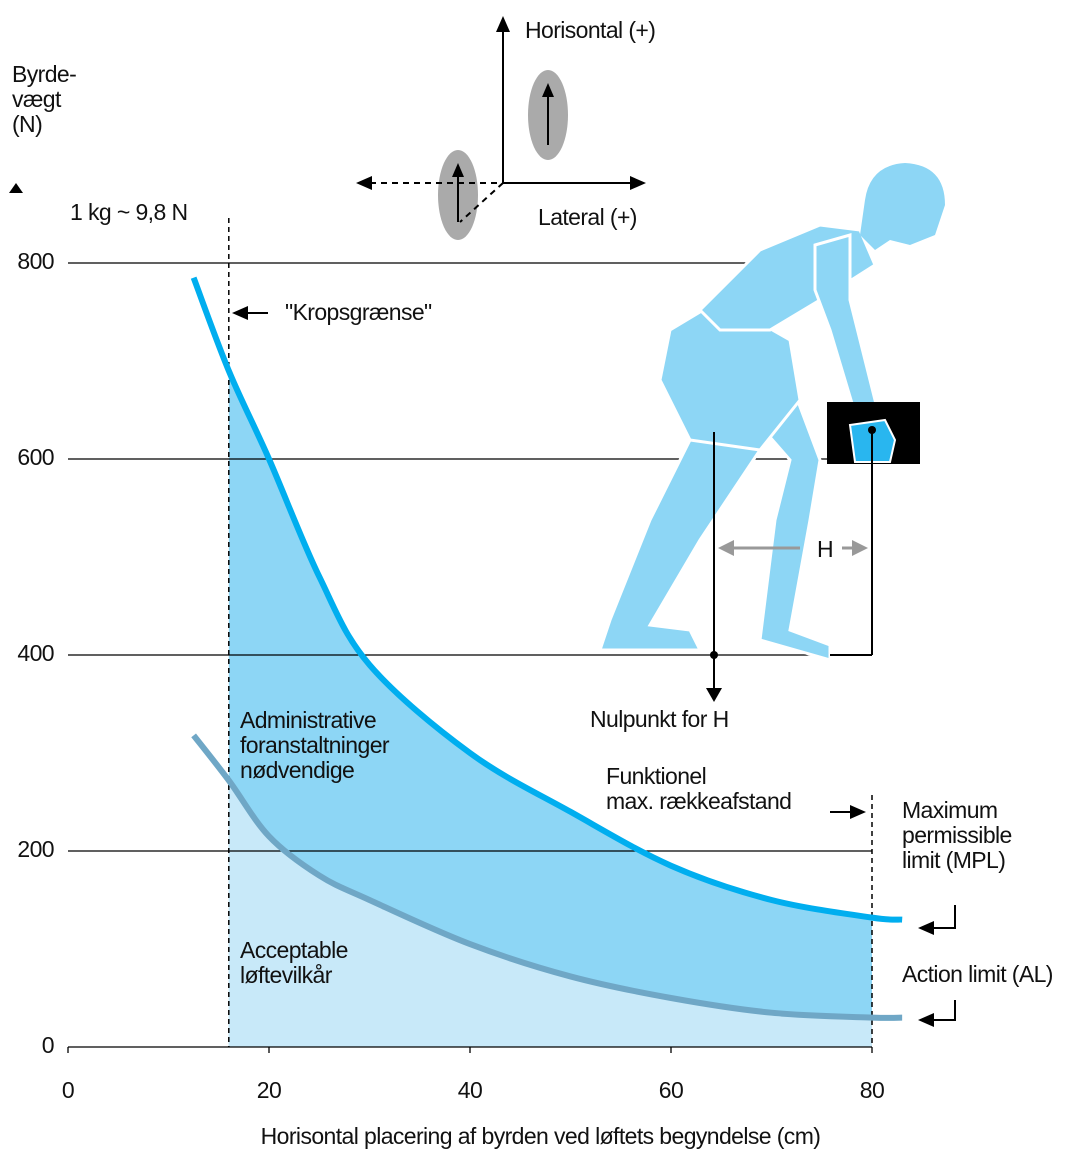 The height and width of the screenshot is (1160, 1081). What do you see at coordinates (550, 913) in the screenshot?
I see `region-fill` at bounding box center [550, 913].